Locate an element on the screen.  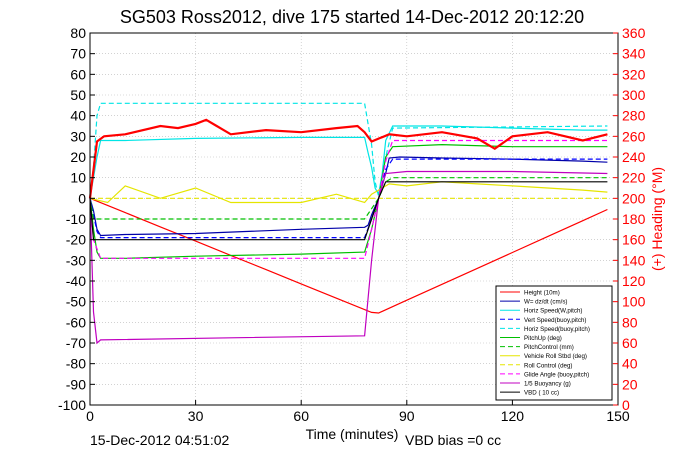
y-tick-label: -40 is located at coordinates (76, 281).